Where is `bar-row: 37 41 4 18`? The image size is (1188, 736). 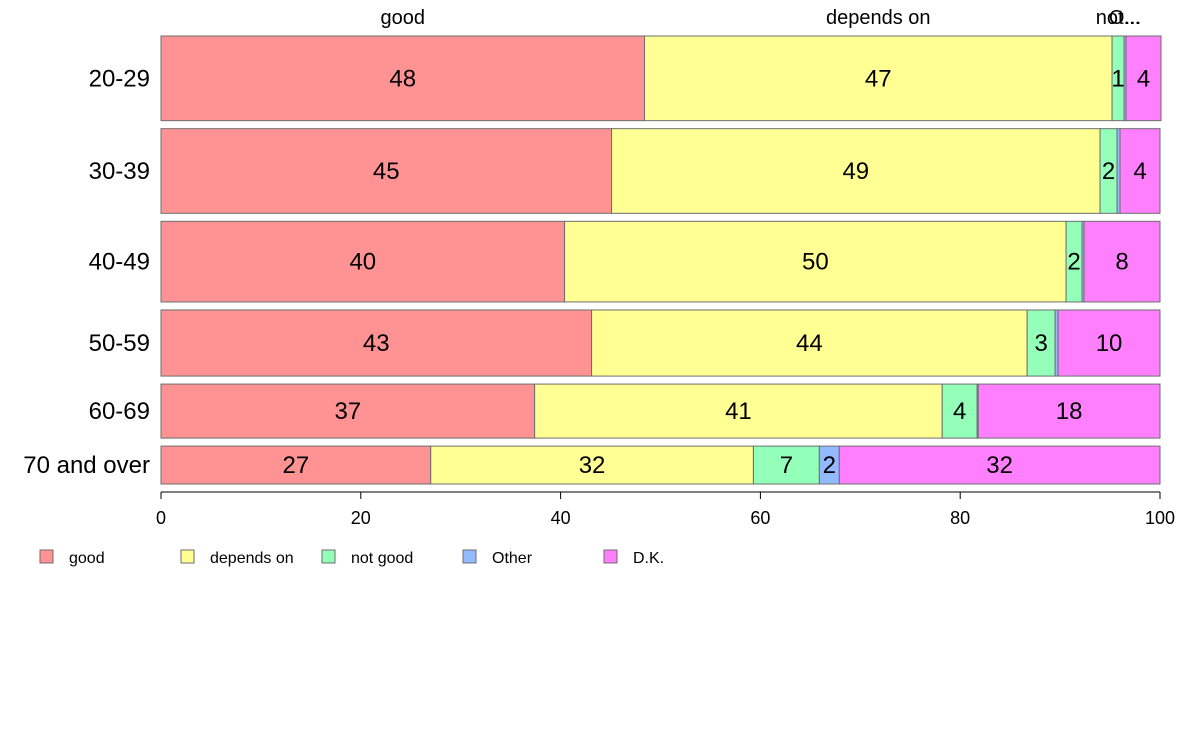 bar-row: 37 41 4 18 is located at coordinates (660, 411).